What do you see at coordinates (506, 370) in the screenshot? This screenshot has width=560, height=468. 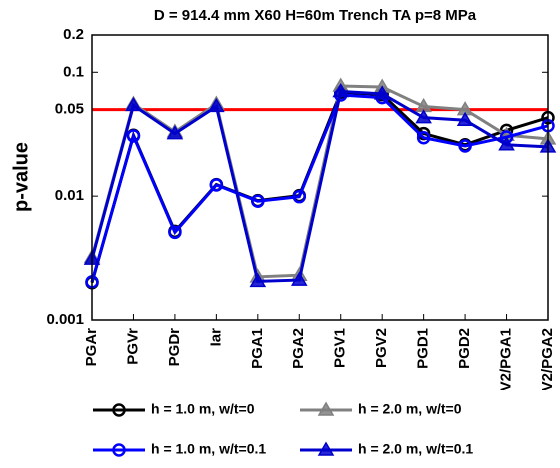 I see `x-tick-label: PGV2/PGA1` at bounding box center [506, 370].